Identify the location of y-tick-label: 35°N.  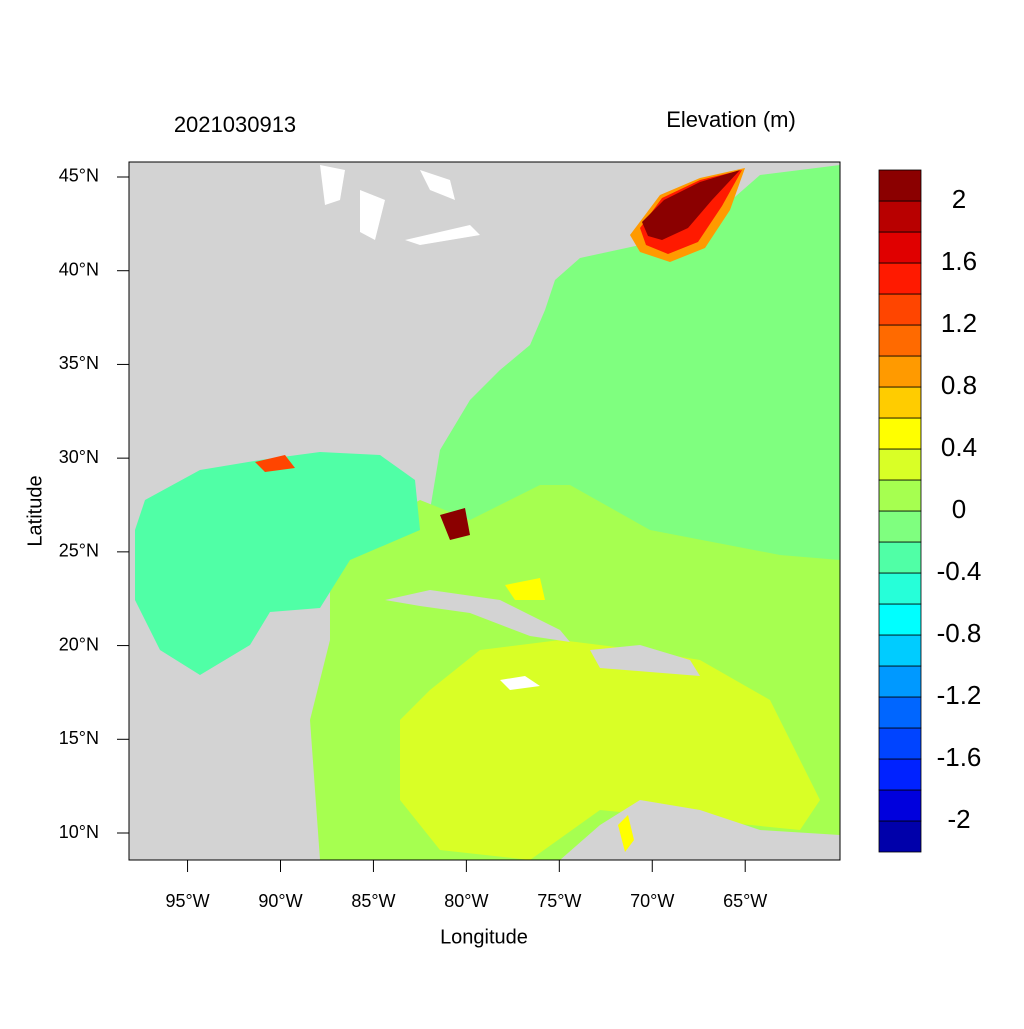
(79, 363).